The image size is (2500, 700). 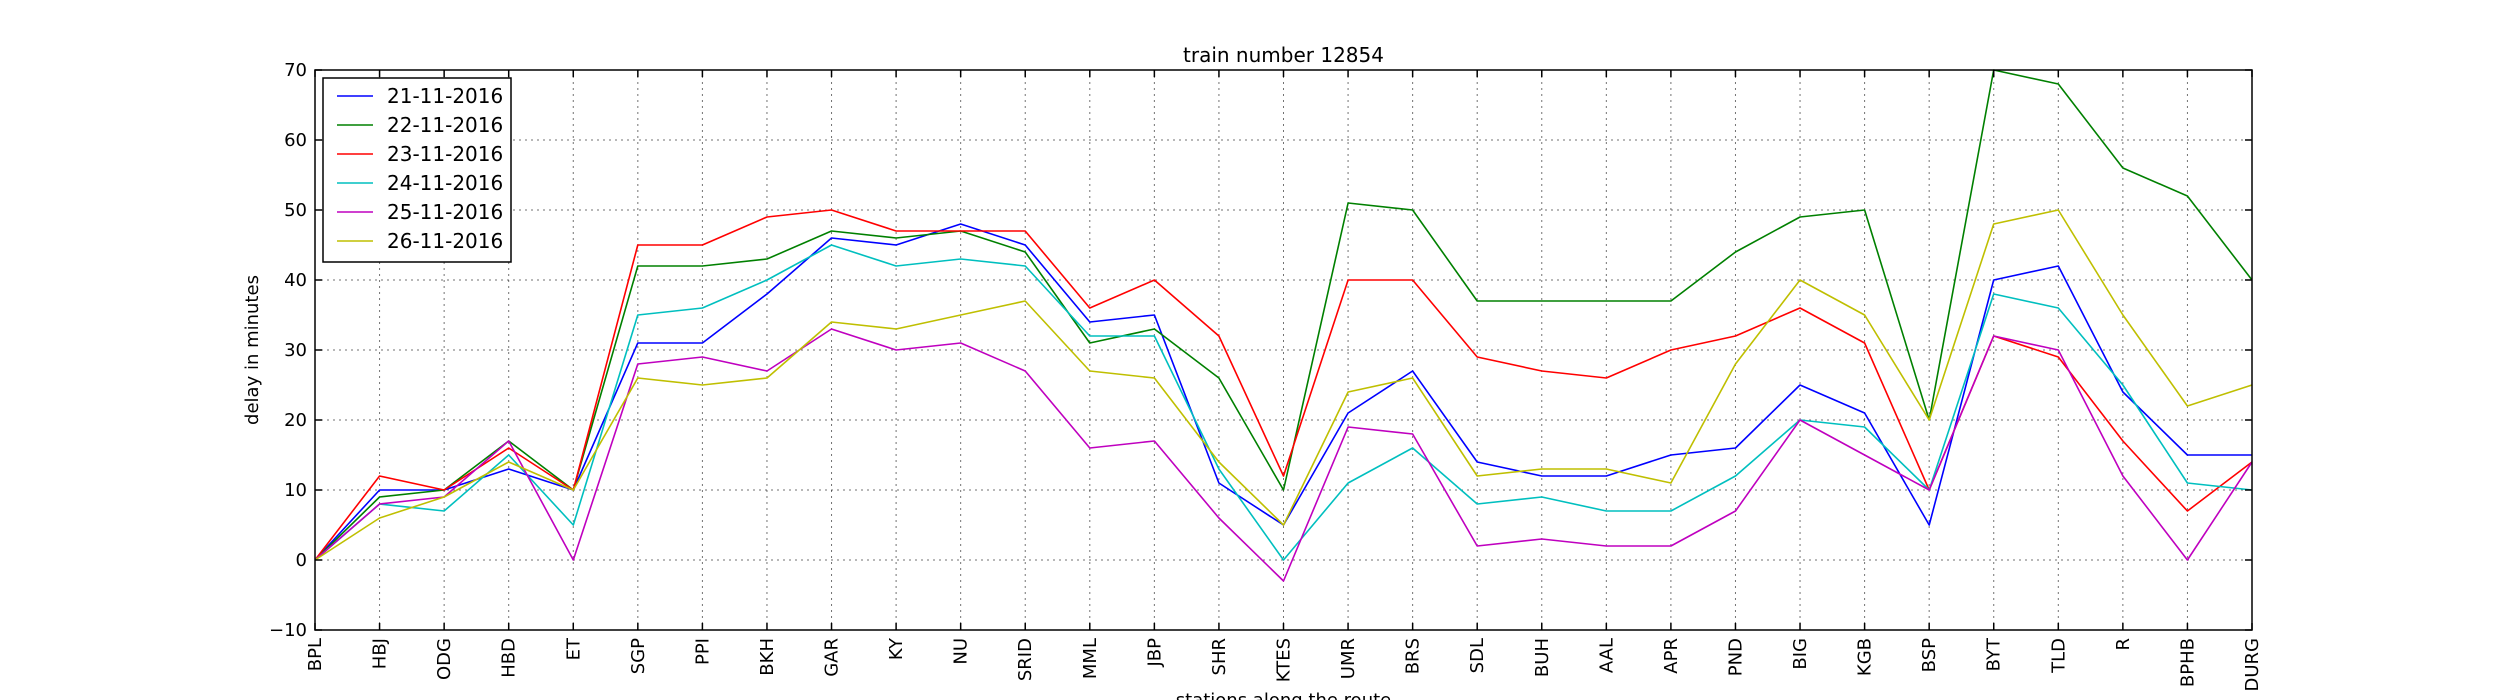 What do you see at coordinates (509, 658) in the screenshot?
I see `x-tick-label: HBD` at bounding box center [509, 658].